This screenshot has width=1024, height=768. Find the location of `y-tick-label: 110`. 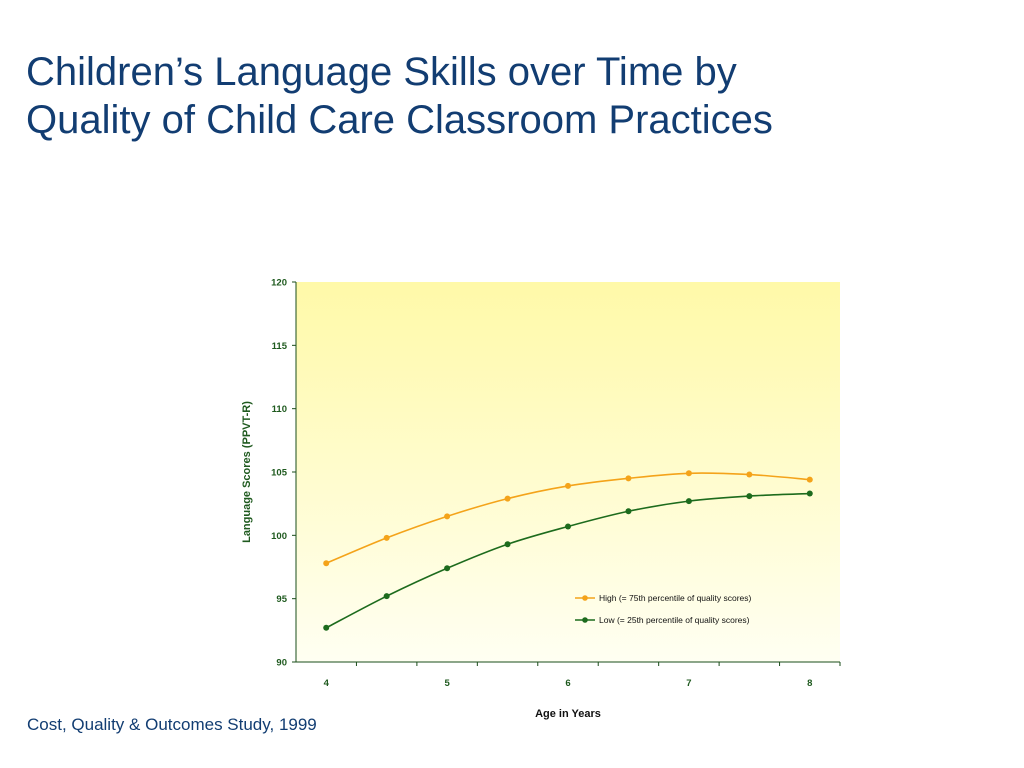

y-tick-label: 110 is located at coordinates (279, 409).